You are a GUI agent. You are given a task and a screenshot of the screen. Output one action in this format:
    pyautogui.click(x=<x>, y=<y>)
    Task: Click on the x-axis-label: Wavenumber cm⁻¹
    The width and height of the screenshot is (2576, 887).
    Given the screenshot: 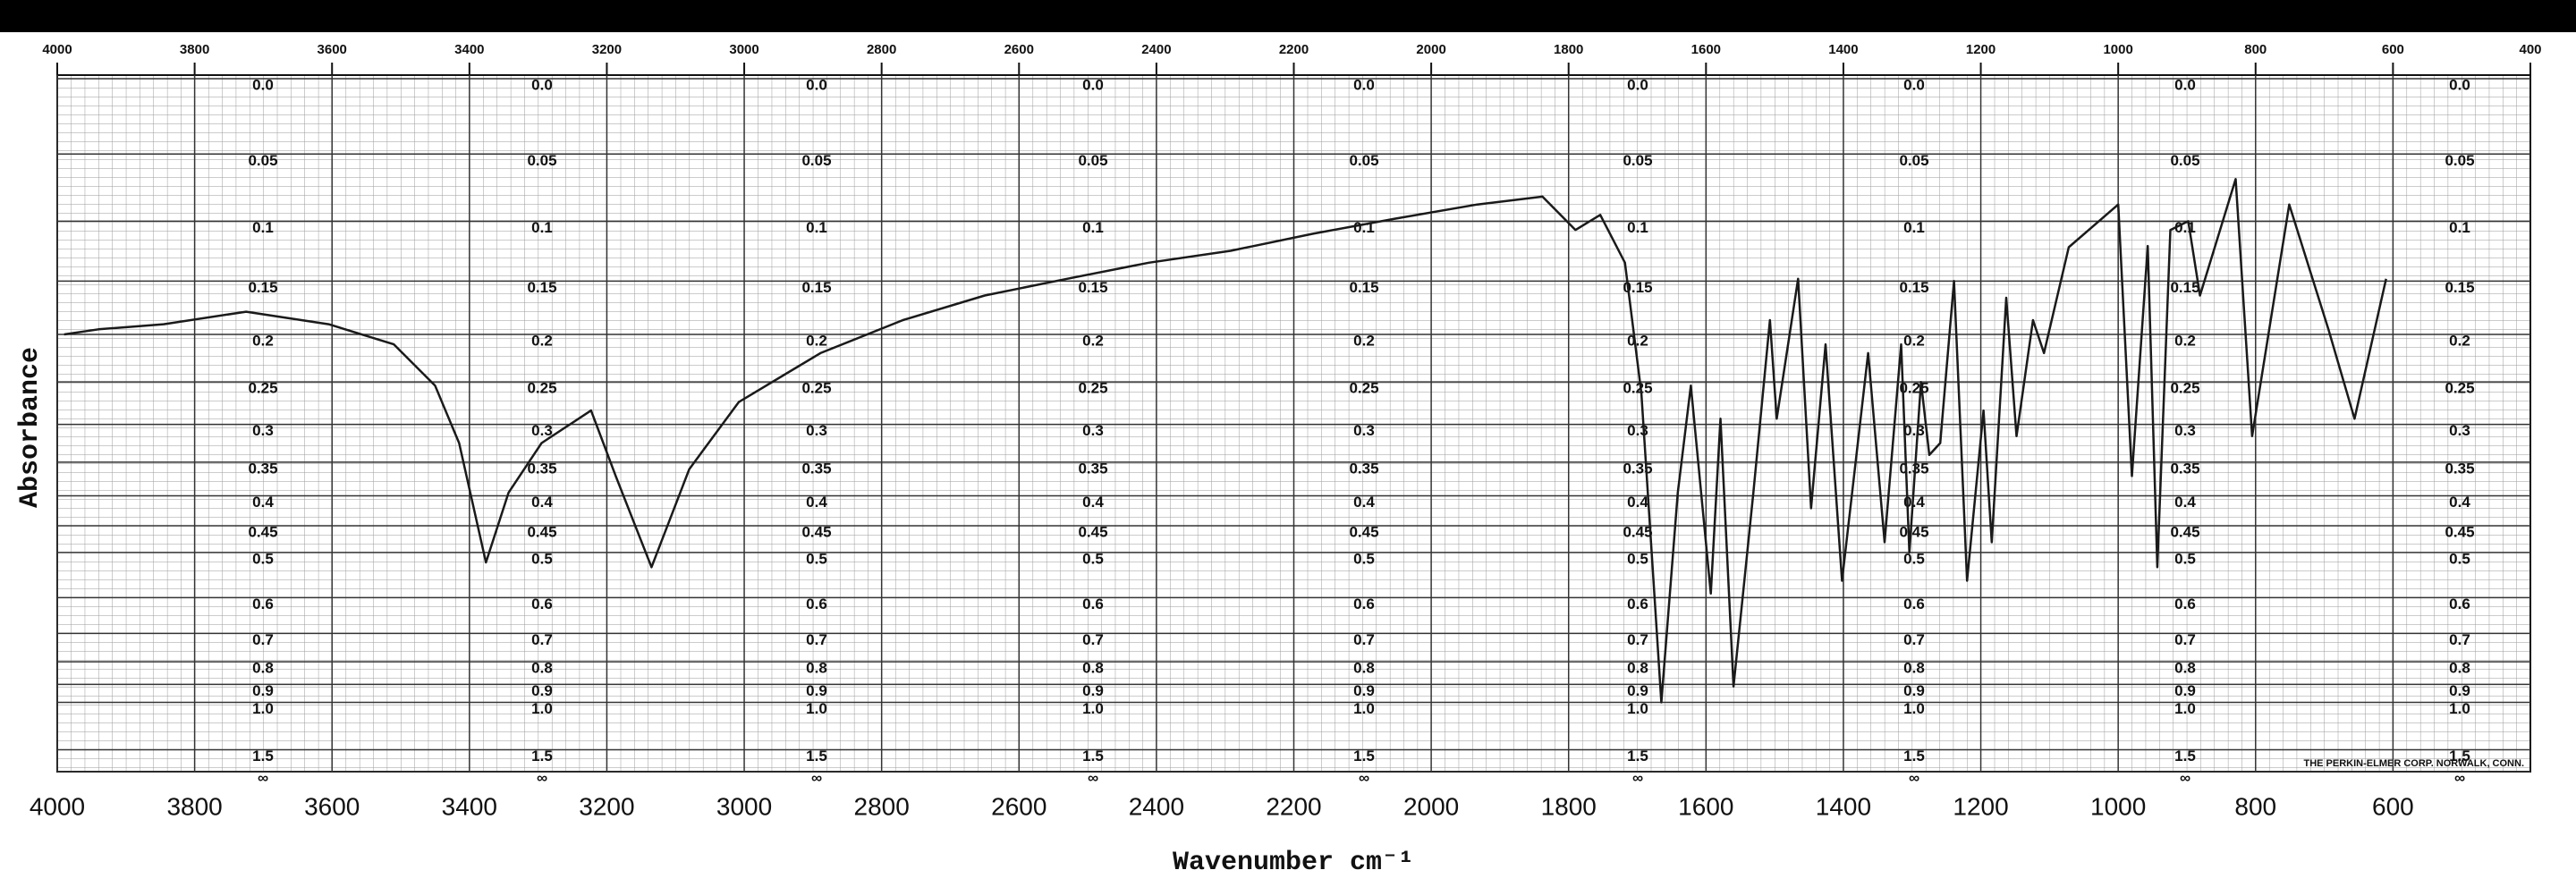 What is the action you would take?
    pyautogui.click(x=1293, y=863)
    